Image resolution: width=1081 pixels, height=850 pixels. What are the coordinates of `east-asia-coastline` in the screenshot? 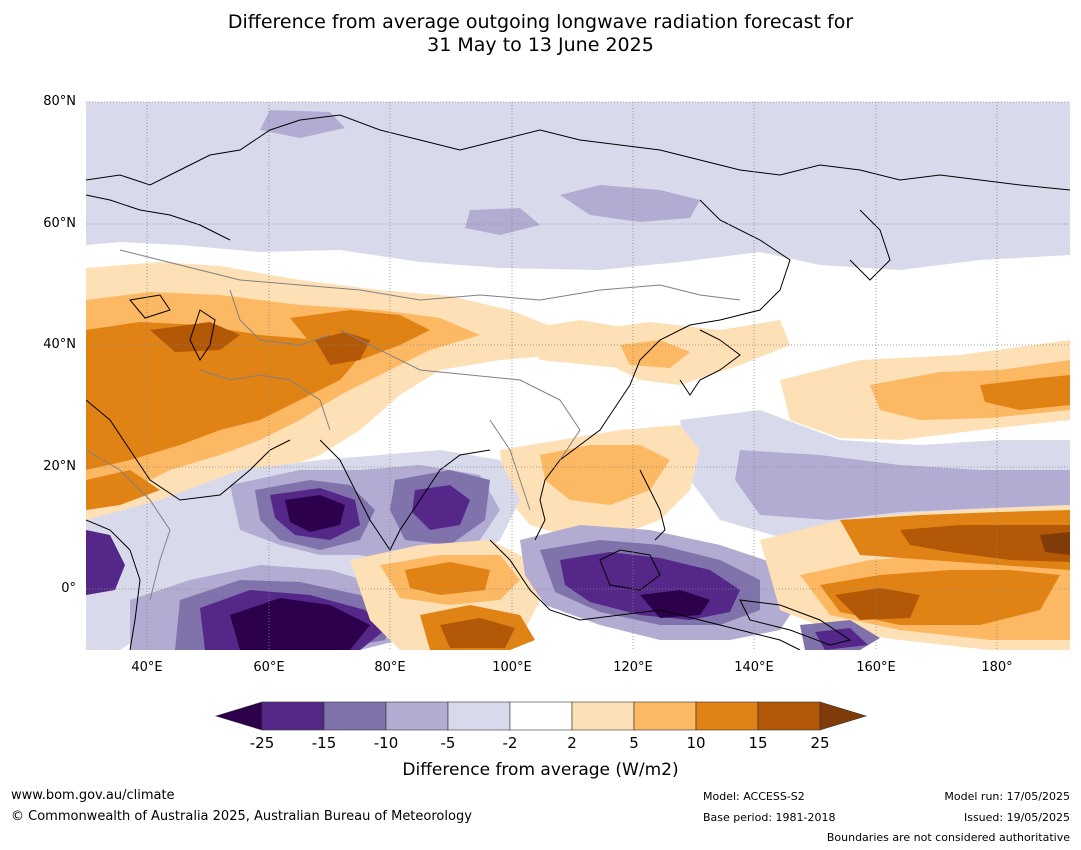 It's located at (662, 370).